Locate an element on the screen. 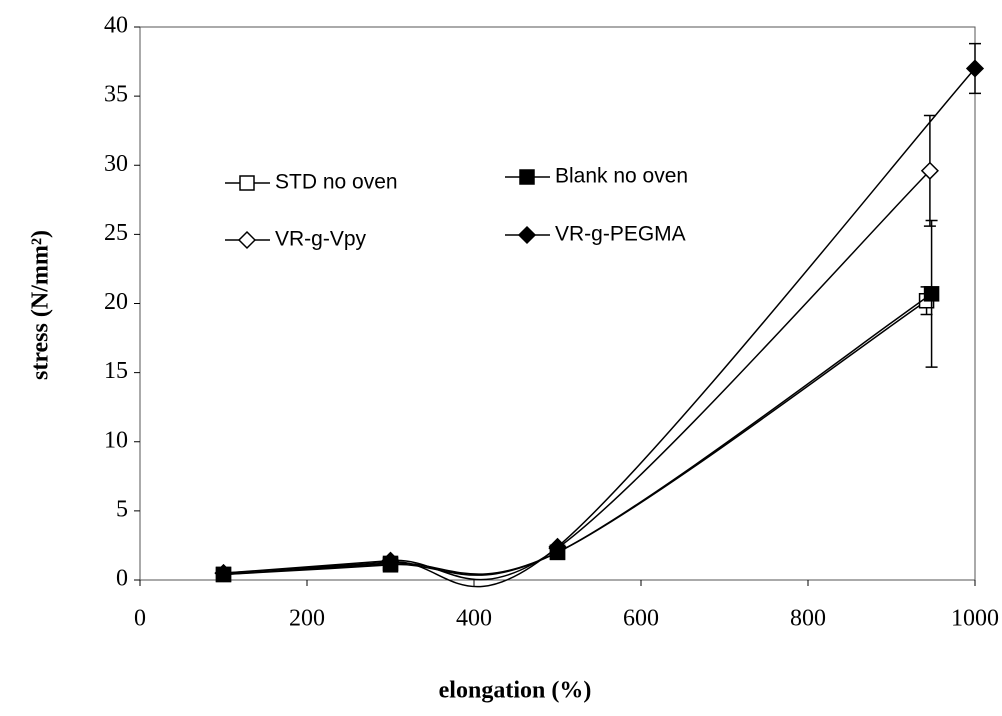  y-tick-label: 0 is located at coordinates (122, 579).